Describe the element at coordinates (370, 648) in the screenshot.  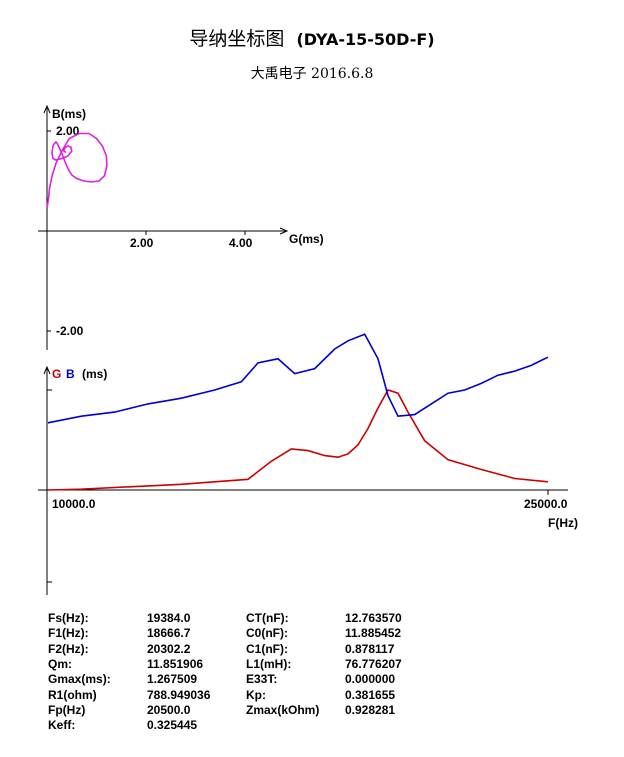
I see `param-value: 0.878117` at that location.